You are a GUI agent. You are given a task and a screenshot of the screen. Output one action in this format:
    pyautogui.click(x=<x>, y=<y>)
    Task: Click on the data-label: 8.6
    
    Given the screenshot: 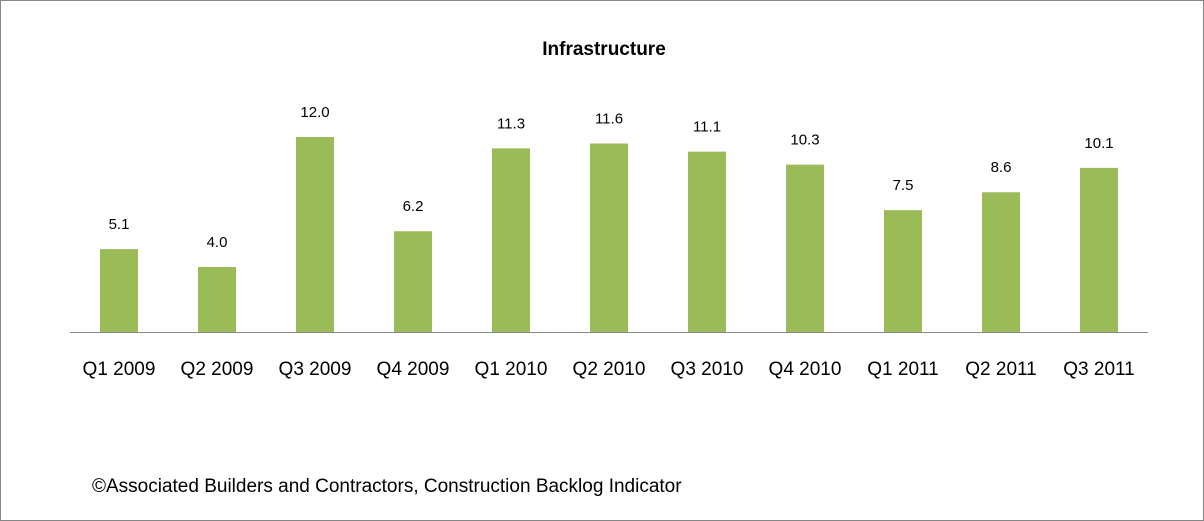 What is the action you would take?
    pyautogui.click(x=1001, y=167)
    